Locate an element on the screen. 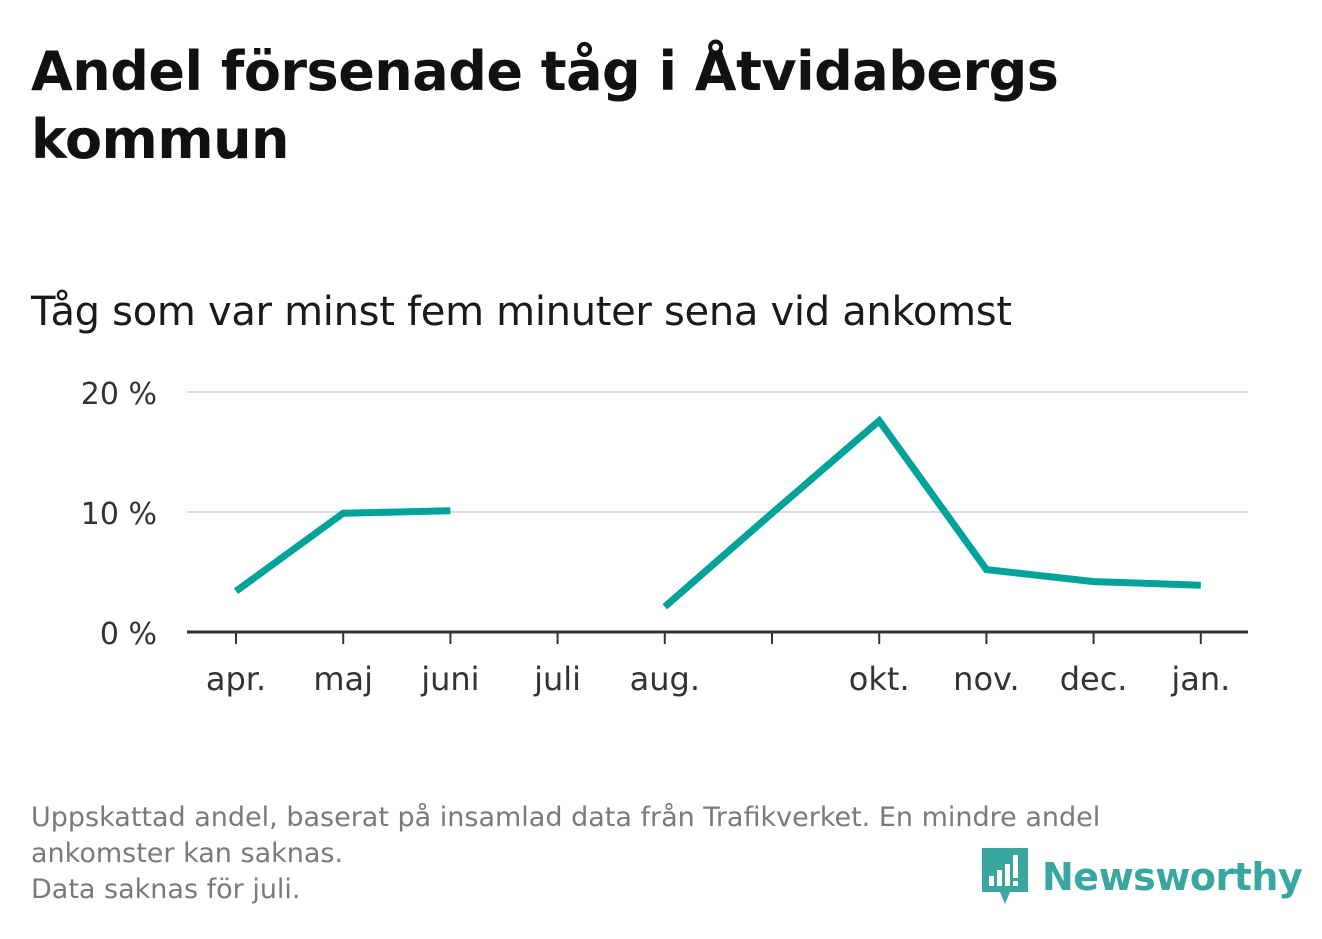 The image size is (1322, 939). x-tick-label: nov. is located at coordinates (986, 679).